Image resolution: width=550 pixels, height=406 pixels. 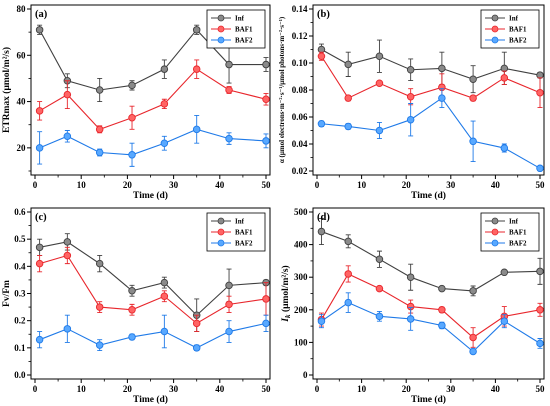 What do you see at coordinates (362, 185) in the screenshot?
I see `x-tick-label: 10` at bounding box center [362, 185].